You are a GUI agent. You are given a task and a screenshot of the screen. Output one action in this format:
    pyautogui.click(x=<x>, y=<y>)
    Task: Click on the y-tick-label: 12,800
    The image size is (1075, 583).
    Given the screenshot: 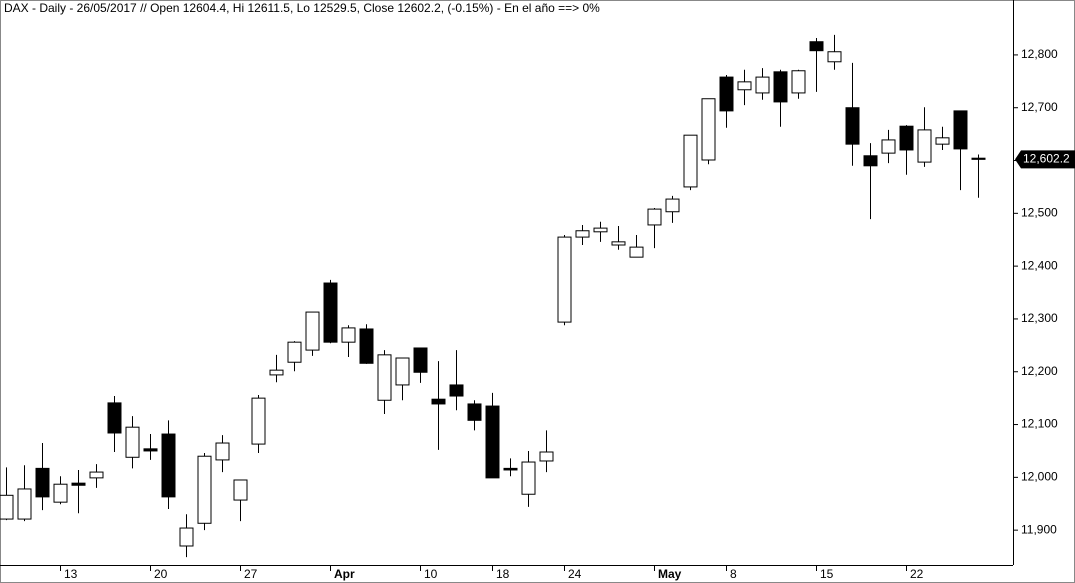 What is the action you would take?
    pyautogui.click(x=1039, y=54)
    